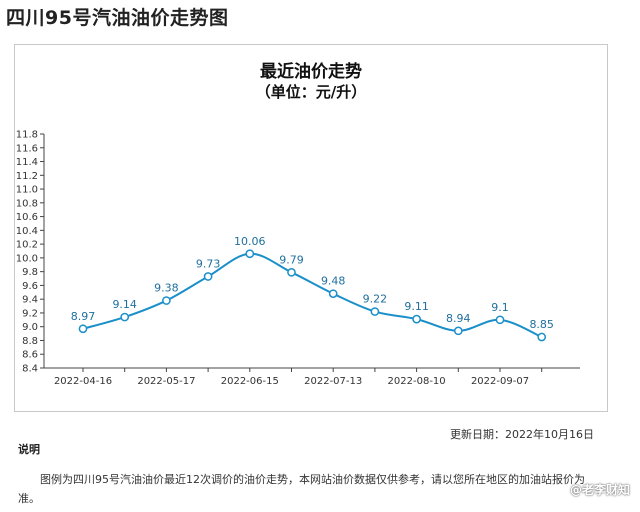 Image resolution: width=640 pixels, height=512 pixels. What do you see at coordinates (522, 434) in the screenshot?
I see `update-date: 更新日期：2022年10月16日` at bounding box center [522, 434].